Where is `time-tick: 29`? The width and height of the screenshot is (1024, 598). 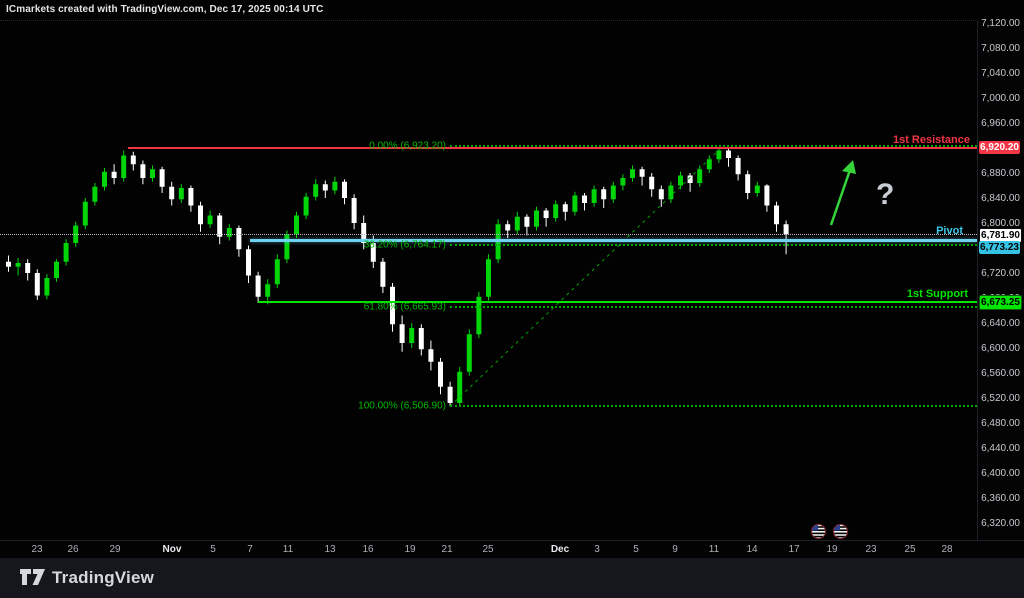
time-tick: 29 is located at coordinates (115, 549).